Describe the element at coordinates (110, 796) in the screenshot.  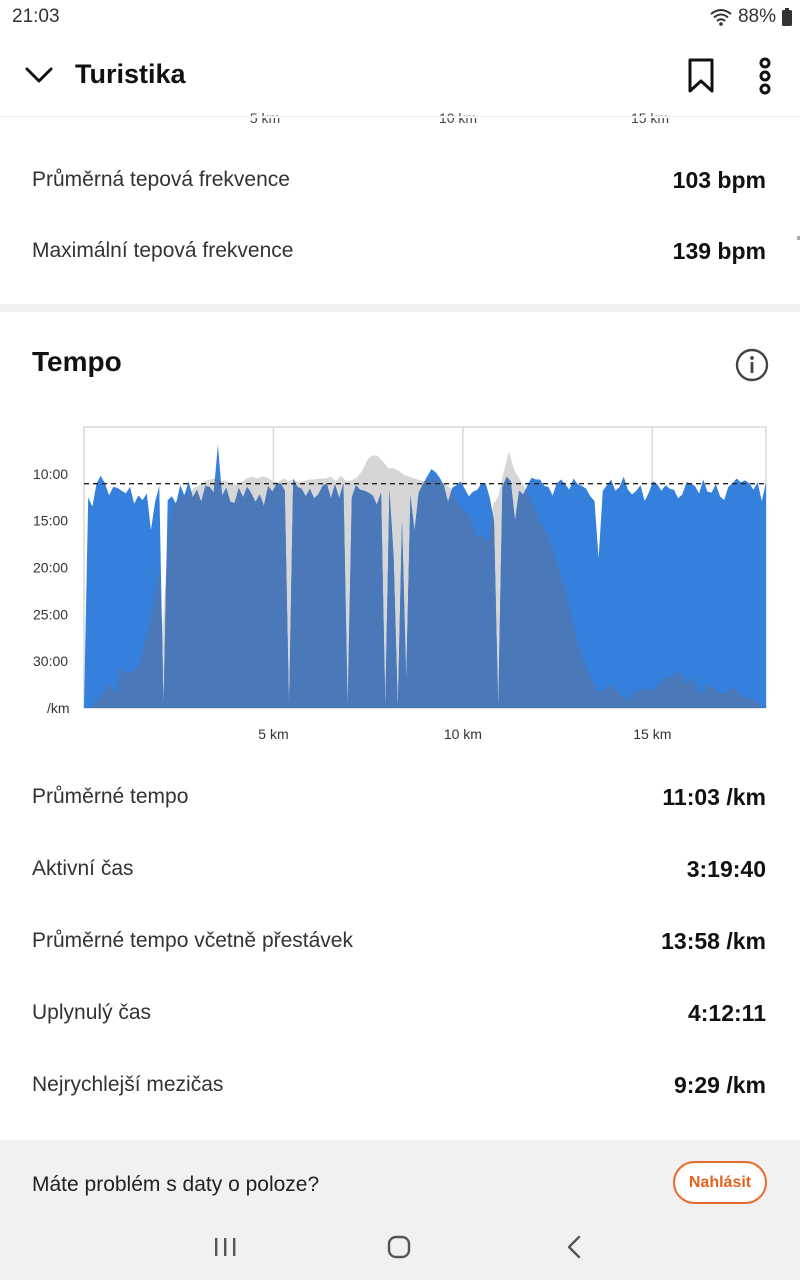
I see `stat-label: Průměrné tempo` at that location.